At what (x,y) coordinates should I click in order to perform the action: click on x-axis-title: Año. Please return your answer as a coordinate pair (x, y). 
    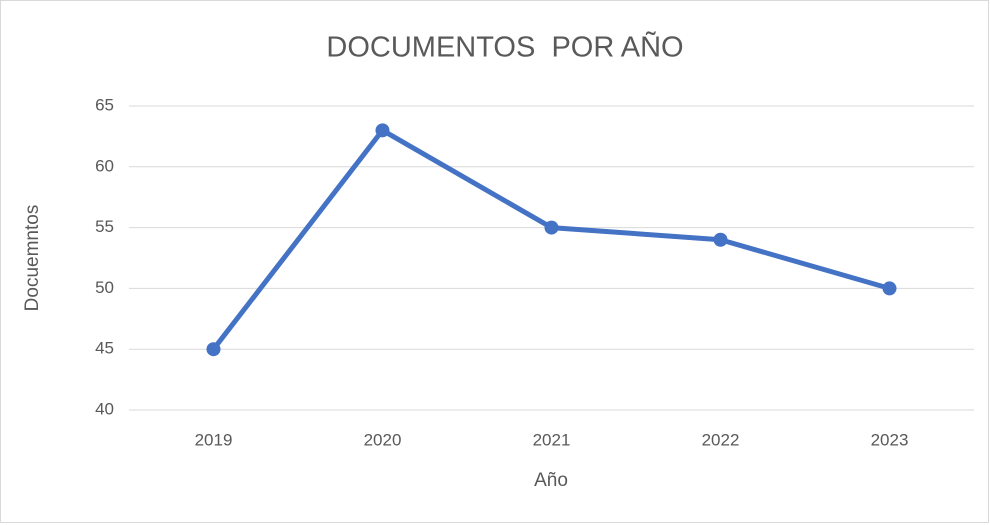
    Looking at the image, I should click on (551, 480).